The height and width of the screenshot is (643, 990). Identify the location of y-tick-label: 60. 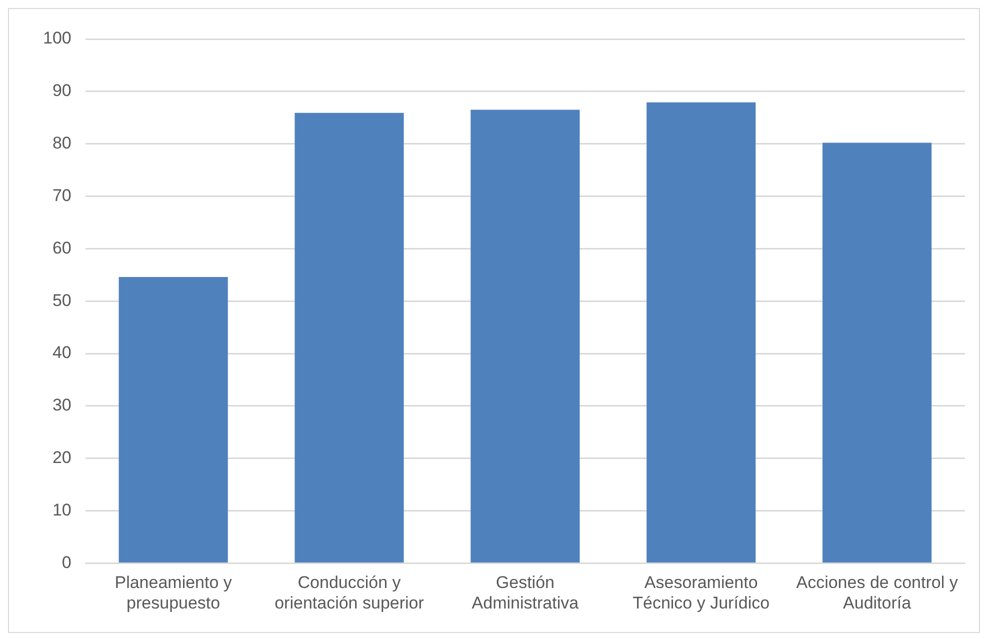
(62, 248).